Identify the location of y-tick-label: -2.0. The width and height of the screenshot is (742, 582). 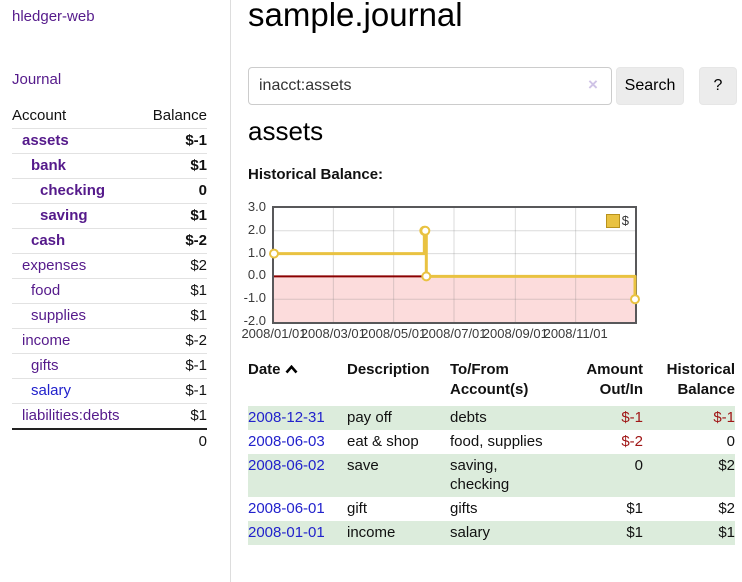
(254, 320).